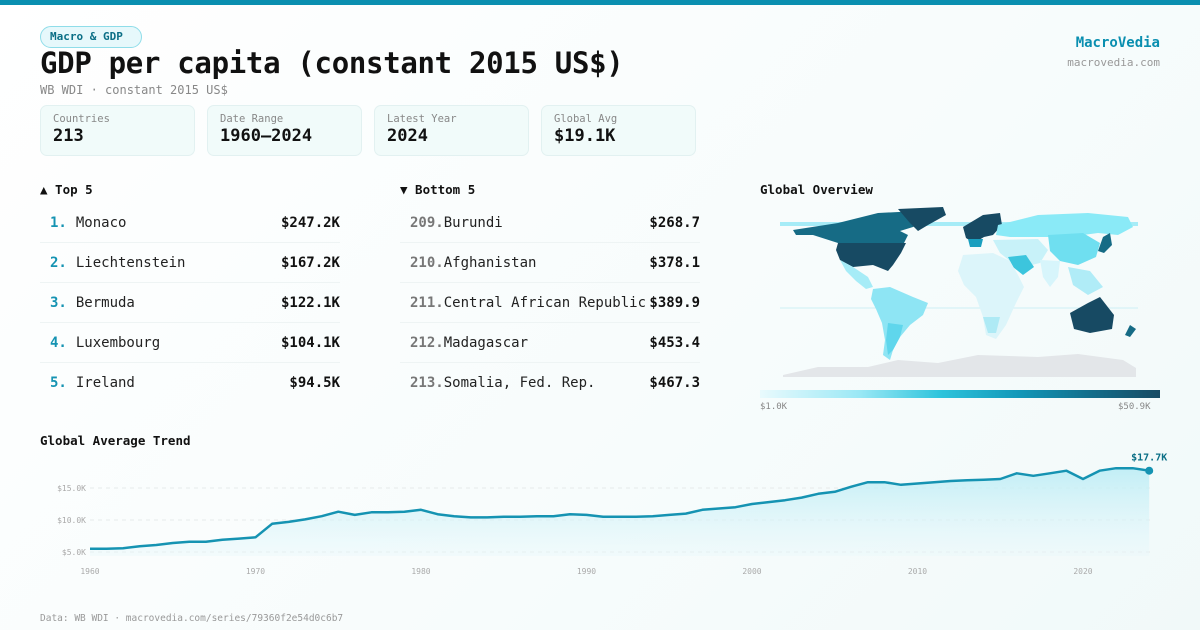  Describe the element at coordinates (115, 440) in the screenshot. I see `trend-title: Global Average Trend` at that location.